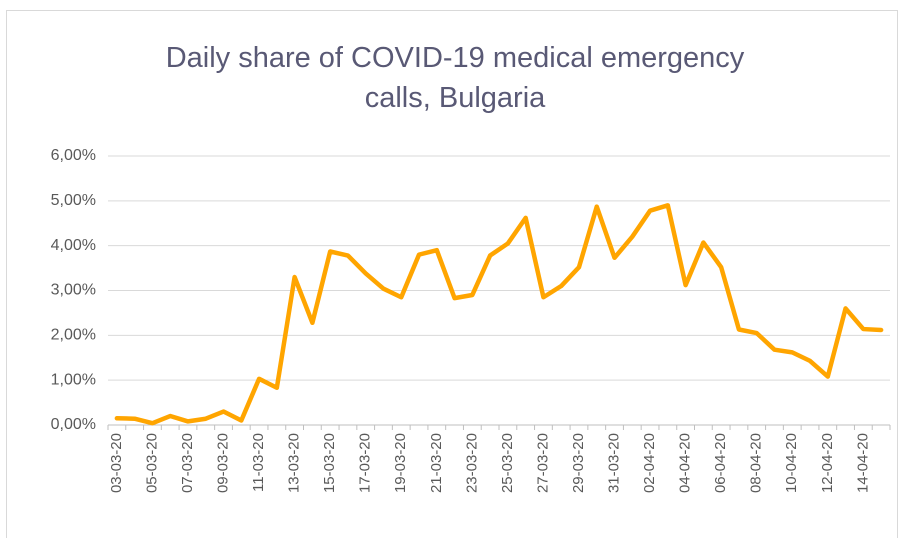 The image size is (906, 538). Describe the element at coordinates (471, 463) in the screenshot. I see `x-tick-label: 23-03-20` at that location.